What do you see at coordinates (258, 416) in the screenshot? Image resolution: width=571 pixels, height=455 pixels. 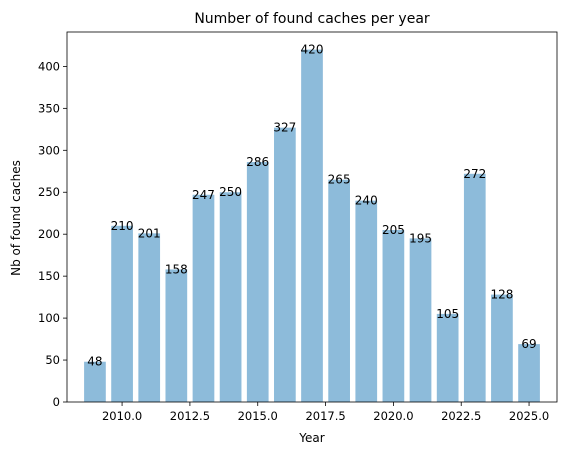 I see `x-tick-label: 2015.0` at bounding box center [258, 416].